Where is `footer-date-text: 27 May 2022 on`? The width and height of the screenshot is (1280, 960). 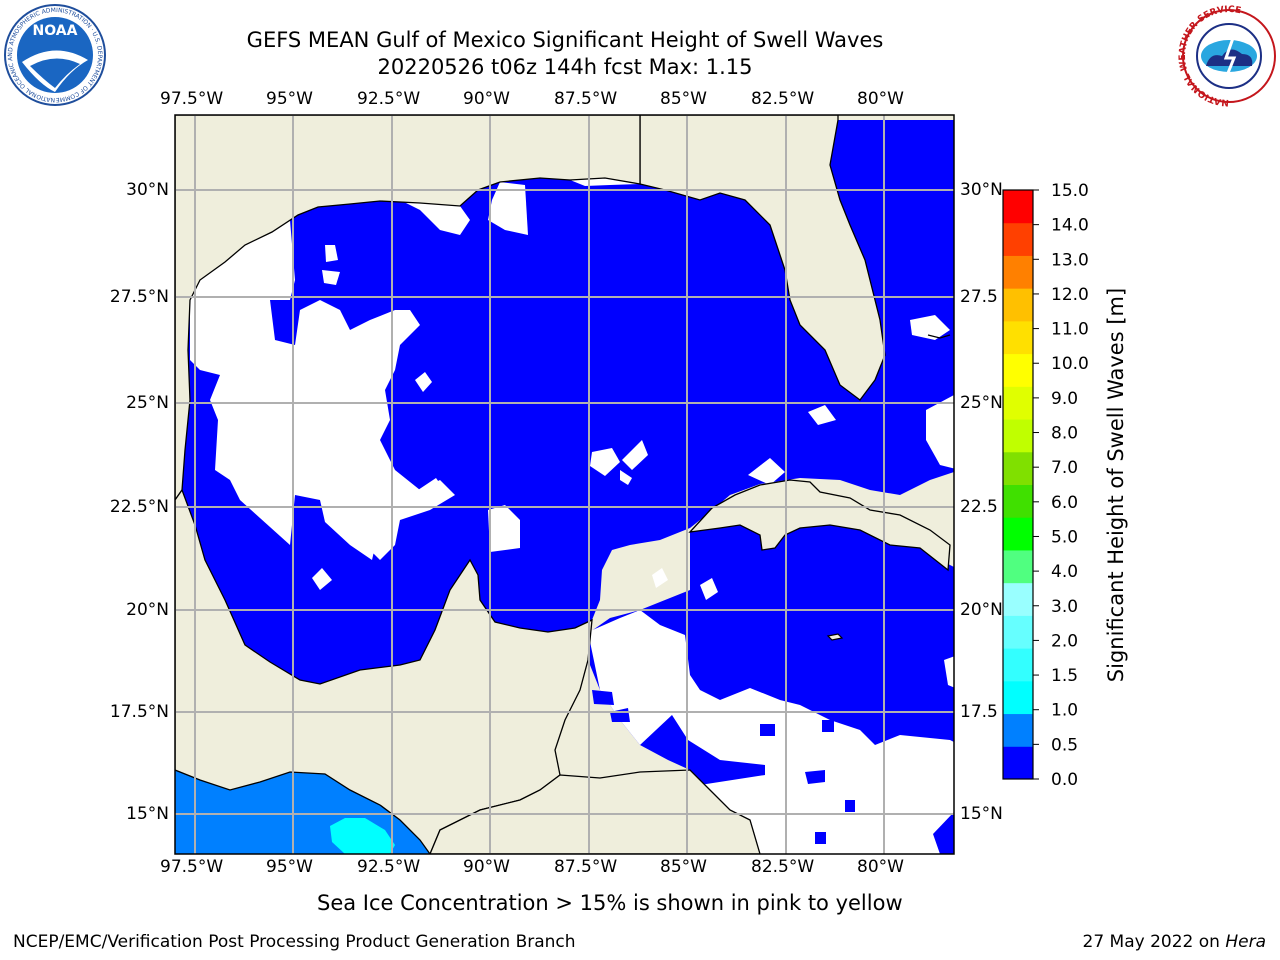 footer-date-text: 27 May 2022 on is located at coordinates (1154, 942).